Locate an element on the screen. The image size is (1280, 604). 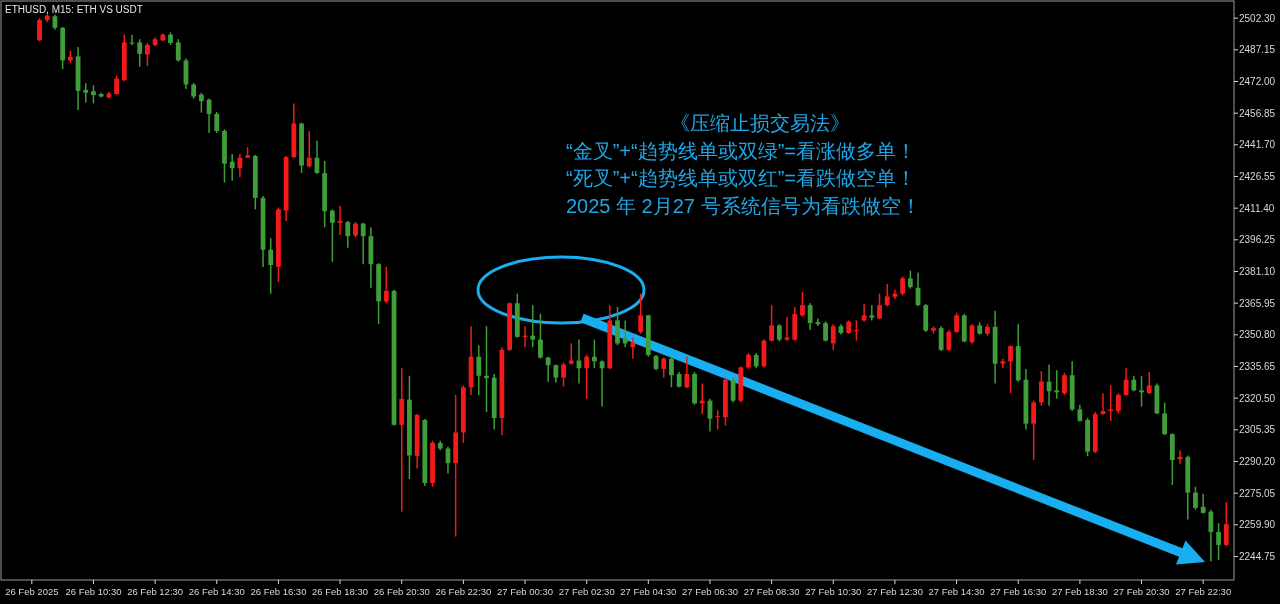
x-tick-label: 26 Feb 2025 is located at coordinates (32, 591).